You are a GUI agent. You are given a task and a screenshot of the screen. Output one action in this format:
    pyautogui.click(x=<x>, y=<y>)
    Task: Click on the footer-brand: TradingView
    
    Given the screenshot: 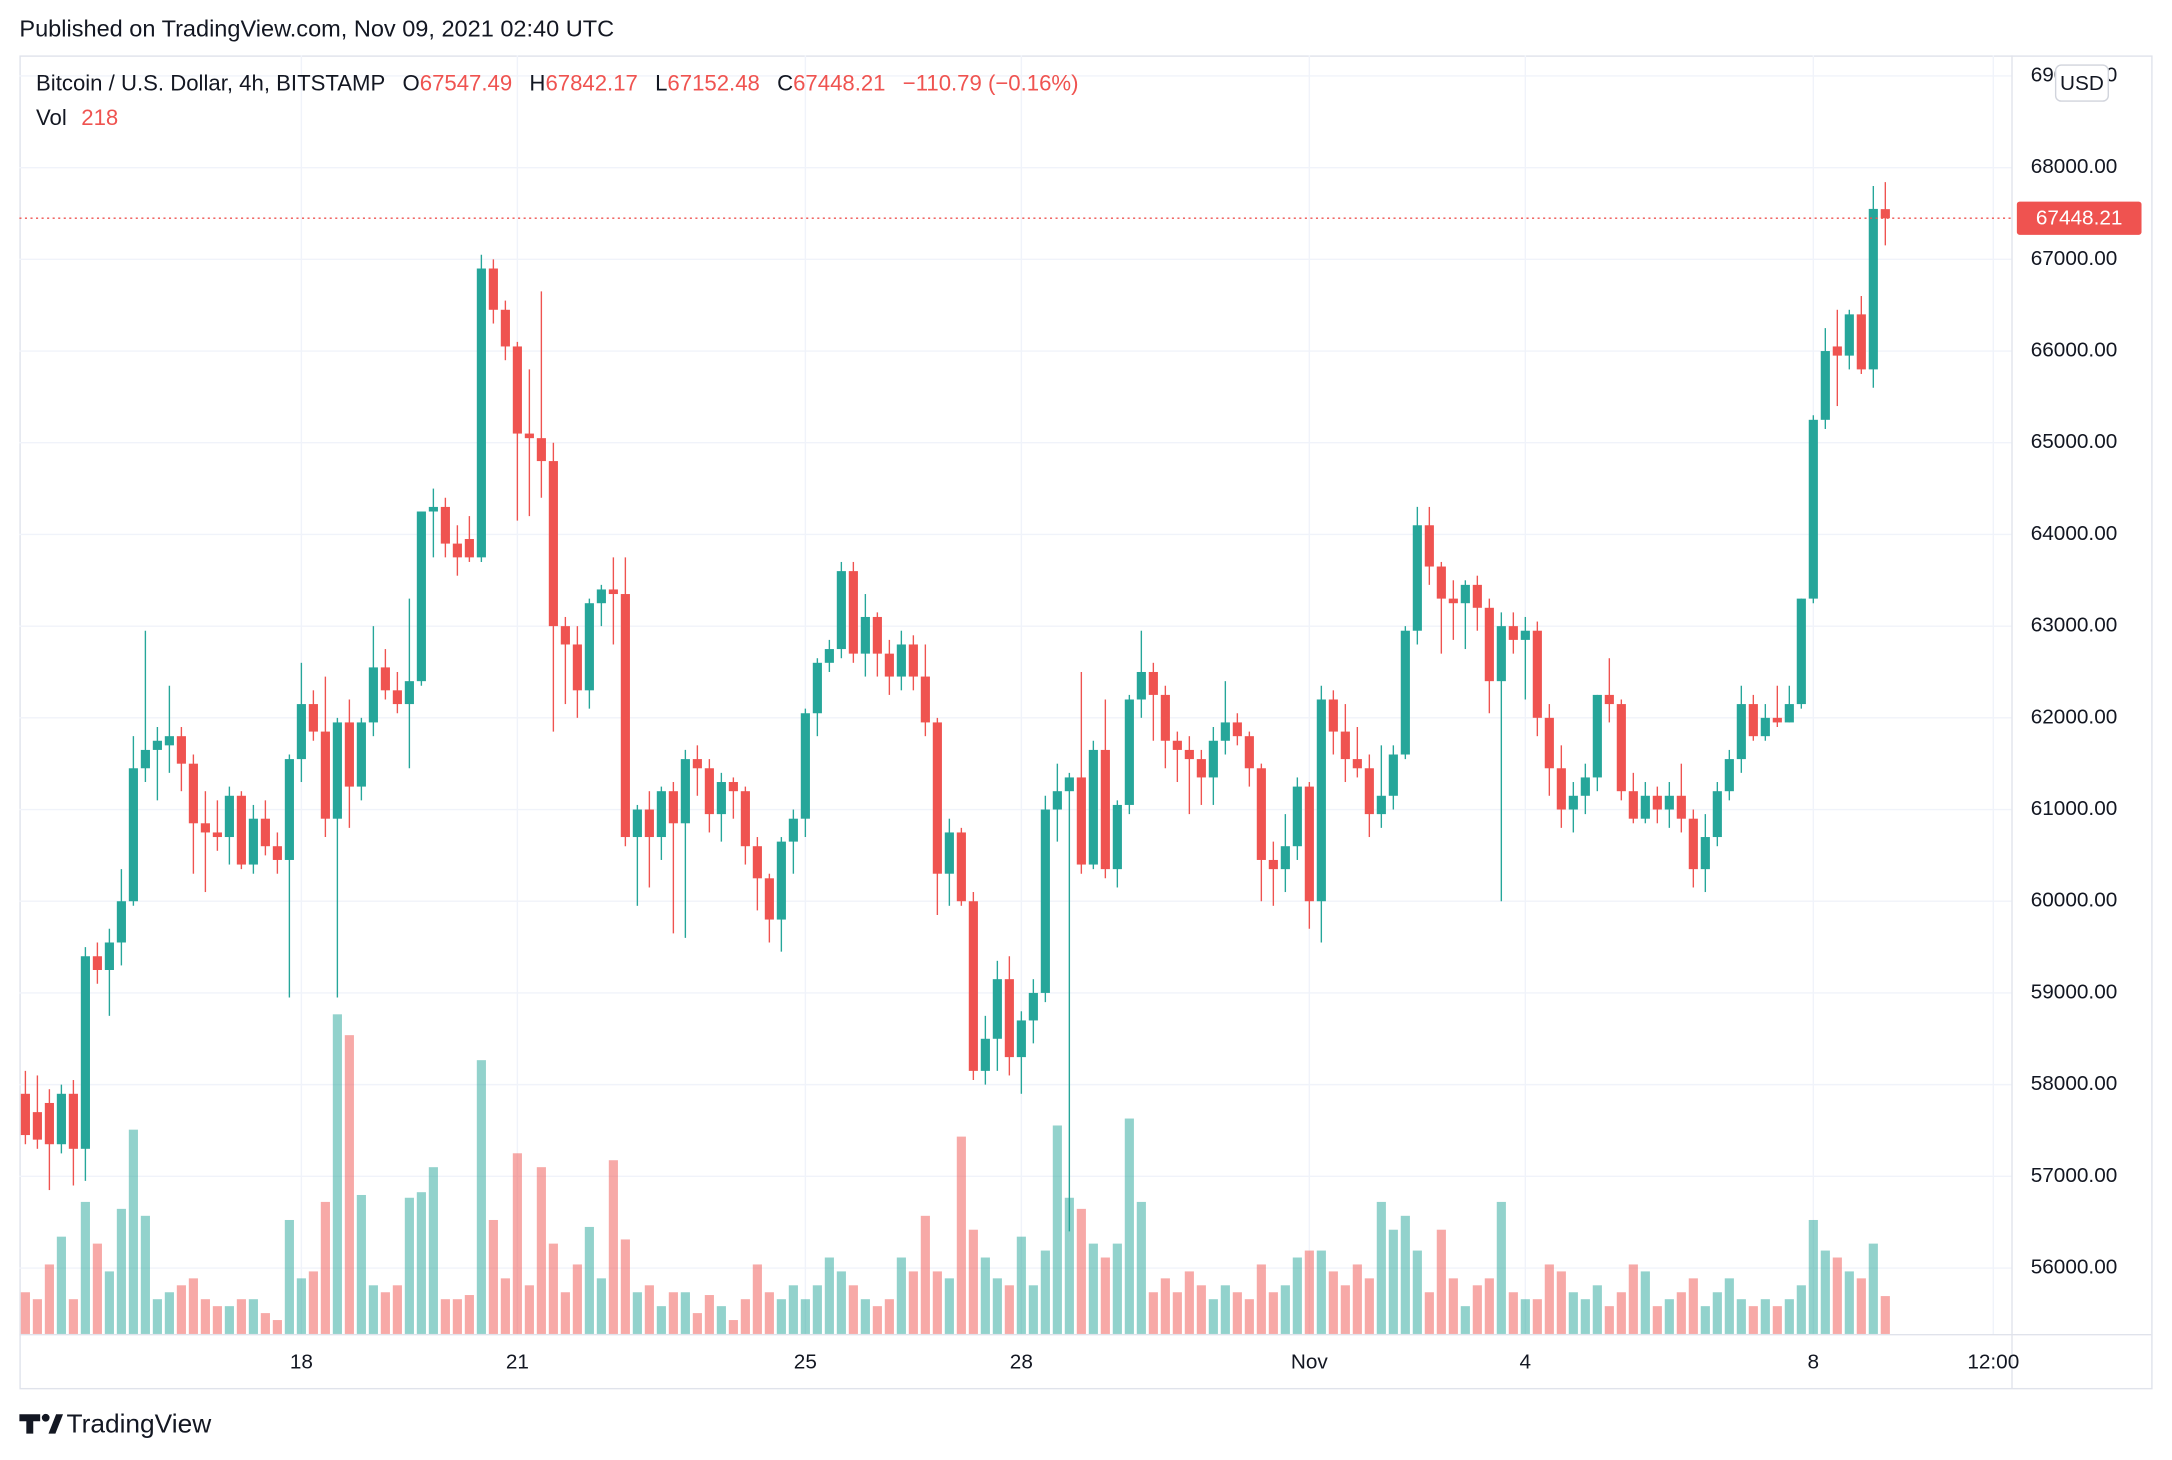 What is the action you would take?
    pyautogui.click(x=139, y=1423)
    